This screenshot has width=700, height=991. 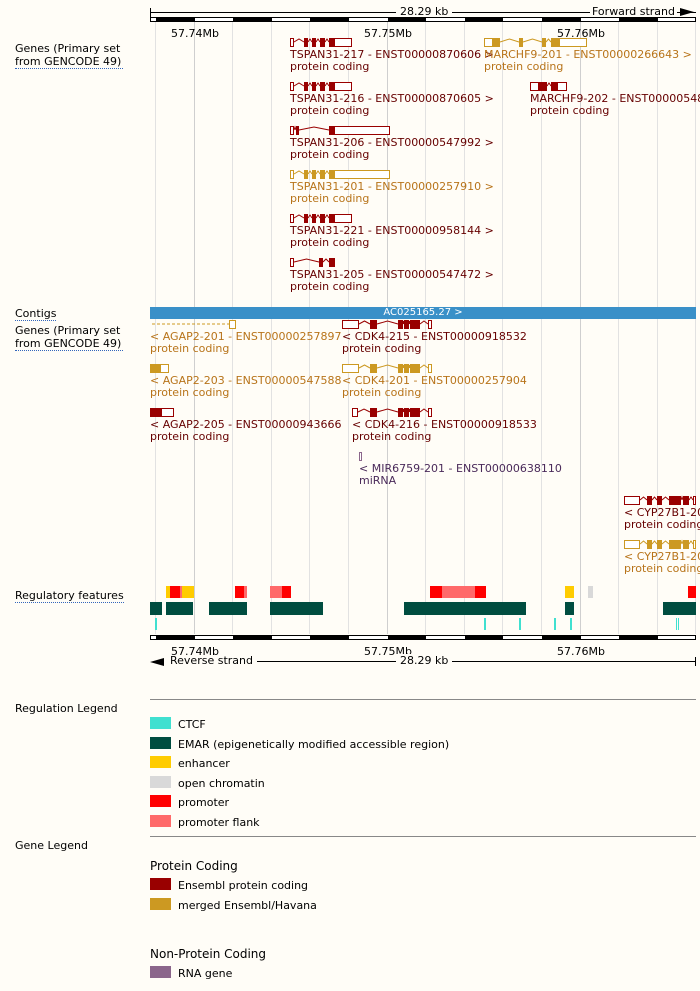 What do you see at coordinates (460, 468) in the screenshot?
I see `transcript-name: < MIR6759-201 - ENST00000638110` at bounding box center [460, 468].